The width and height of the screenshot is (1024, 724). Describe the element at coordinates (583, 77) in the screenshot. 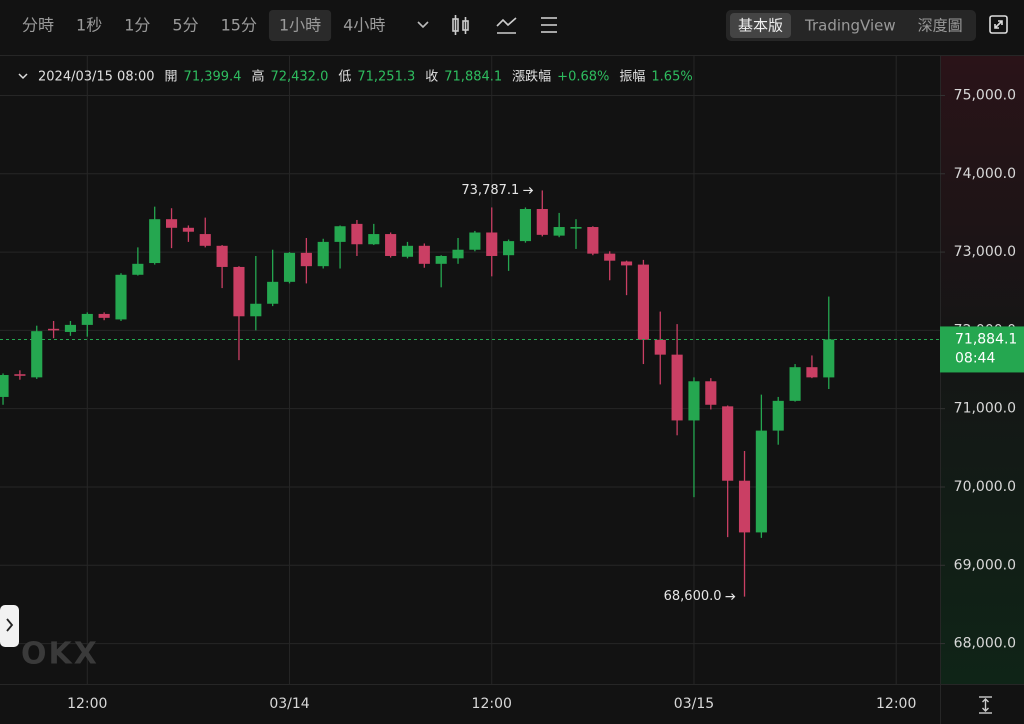

I see `header-value: +0.68%` at that location.